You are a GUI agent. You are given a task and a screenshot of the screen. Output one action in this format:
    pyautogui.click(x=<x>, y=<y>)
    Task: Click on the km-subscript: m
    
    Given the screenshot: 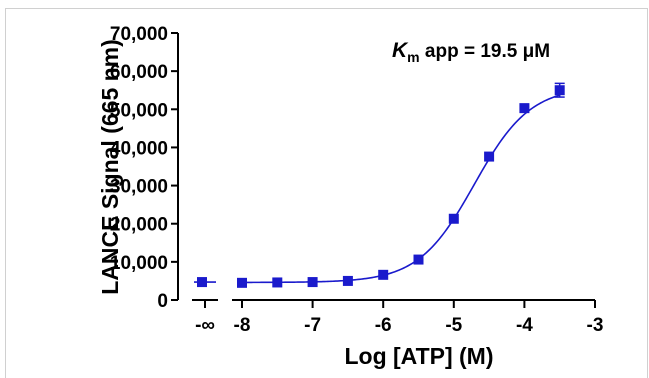 What is the action you would take?
    pyautogui.click(x=413, y=57)
    